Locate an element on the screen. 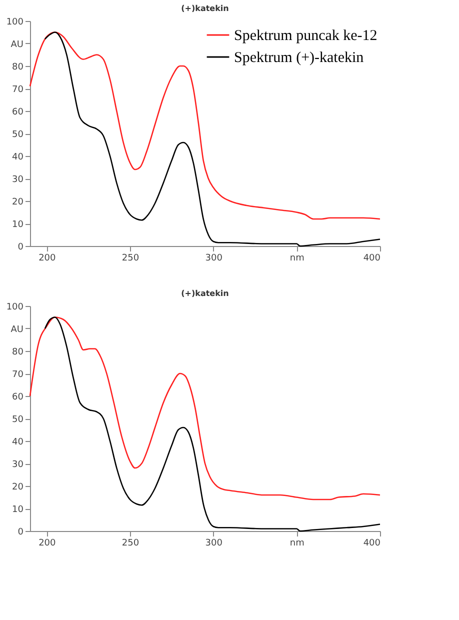 The width and height of the screenshot is (459, 620). legend-label: Spektrum puncak ke-12 is located at coordinates (306, 36).